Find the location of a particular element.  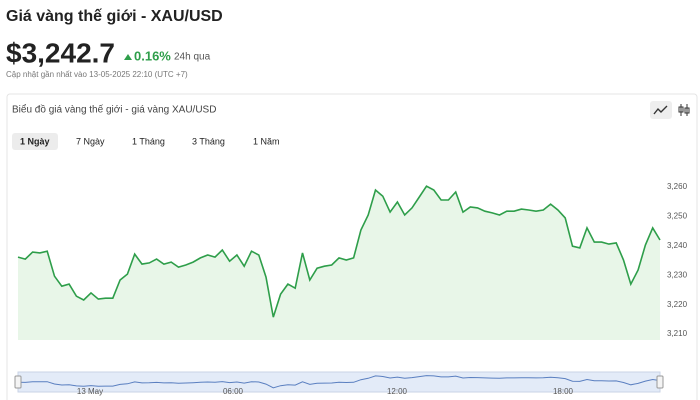

navigator-line is located at coordinates (339, 382).